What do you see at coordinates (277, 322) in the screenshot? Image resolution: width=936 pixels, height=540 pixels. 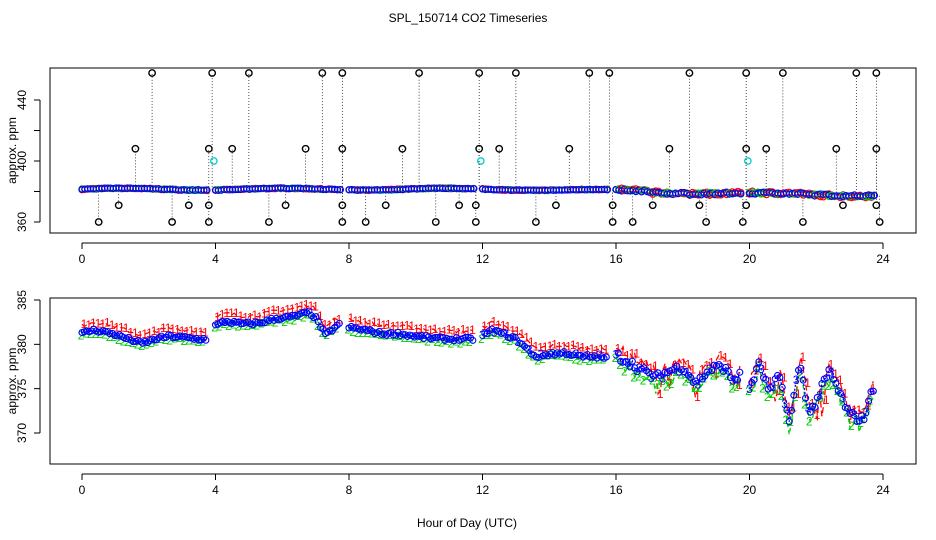 I see `series-3-line` at bounding box center [277, 322].